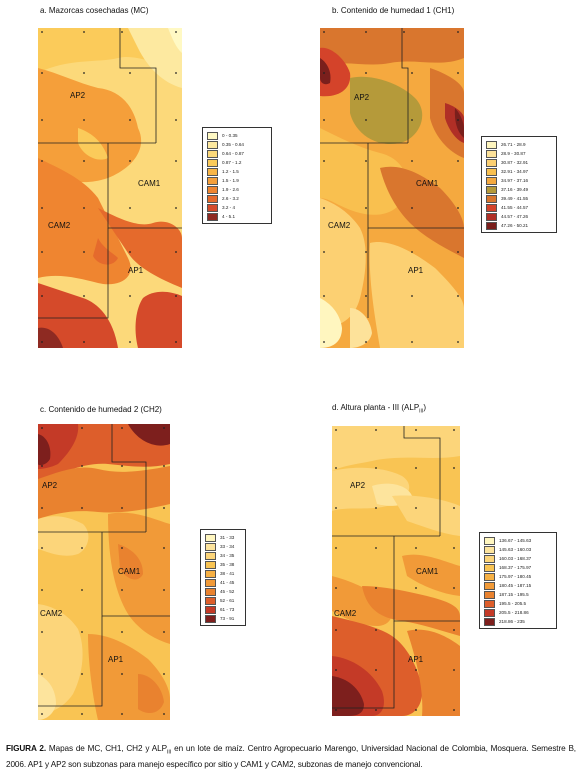 Image resolution: width=580 pixels, height=774 pixels. I want to click on legend-label: 1.5 - 1.9, so click(230, 180).